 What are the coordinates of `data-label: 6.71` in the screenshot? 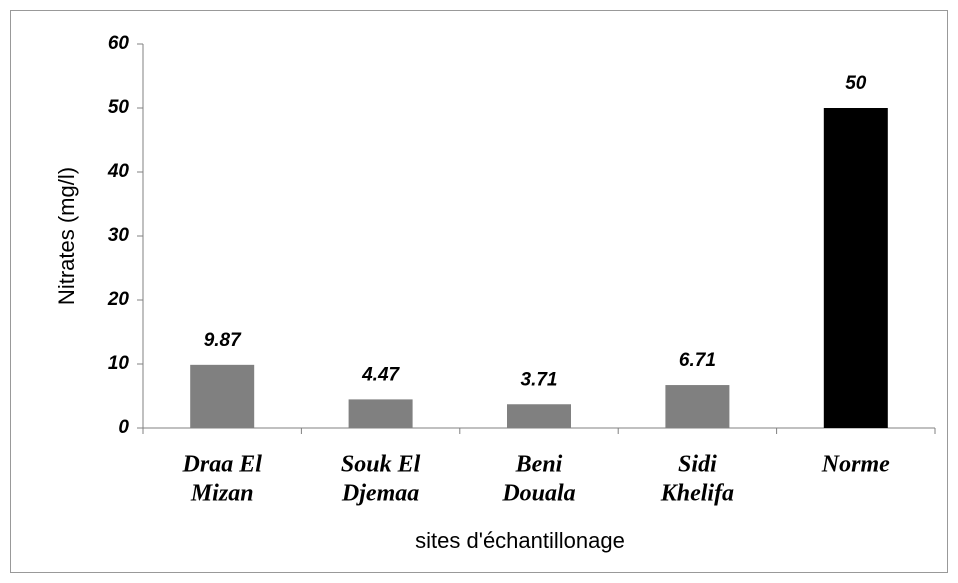 It's located at (697, 360).